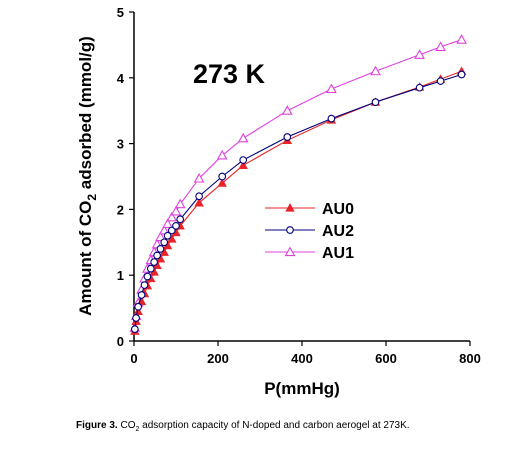  What do you see at coordinates (120, 209) in the screenshot?
I see `y-tick-label: 2` at bounding box center [120, 209].